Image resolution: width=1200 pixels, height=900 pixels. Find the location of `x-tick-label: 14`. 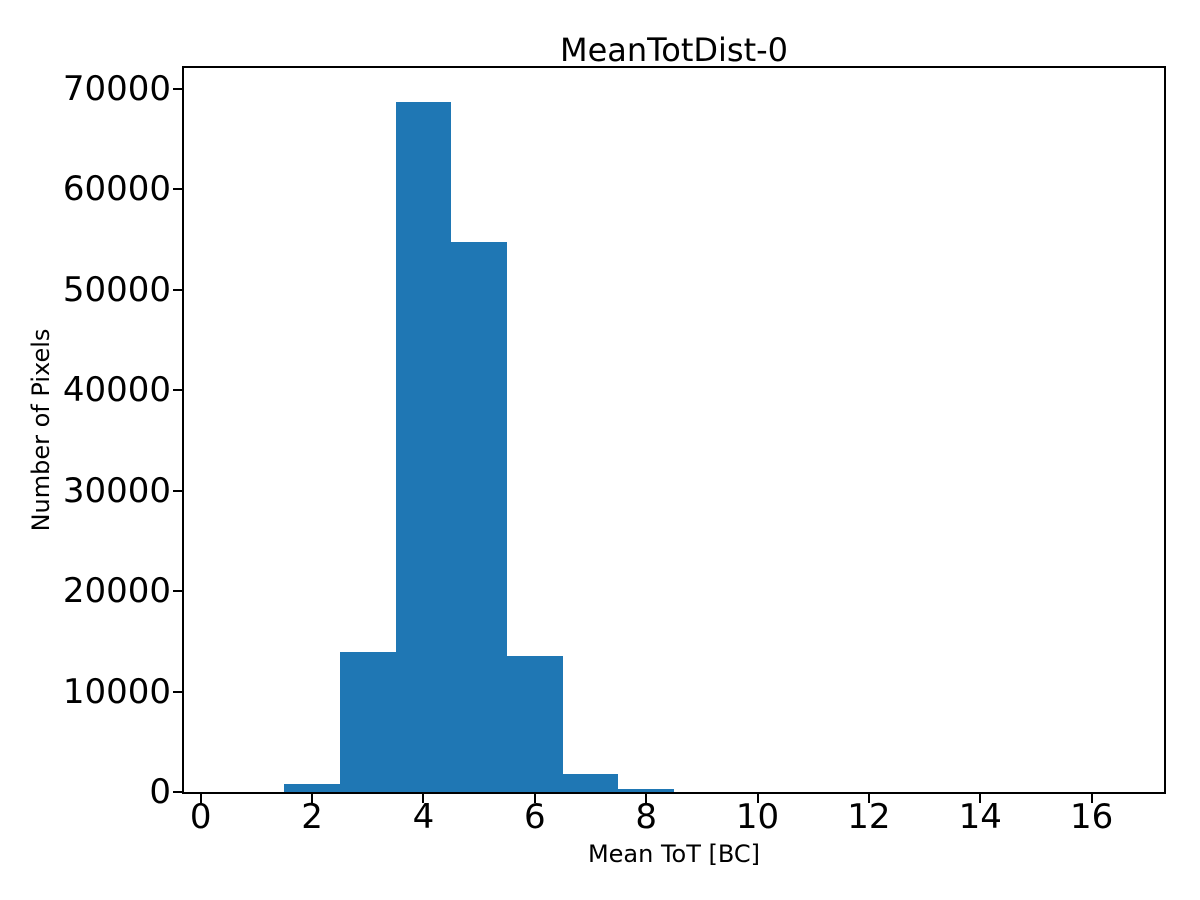

x-tick-label: 14 is located at coordinates (980, 817).